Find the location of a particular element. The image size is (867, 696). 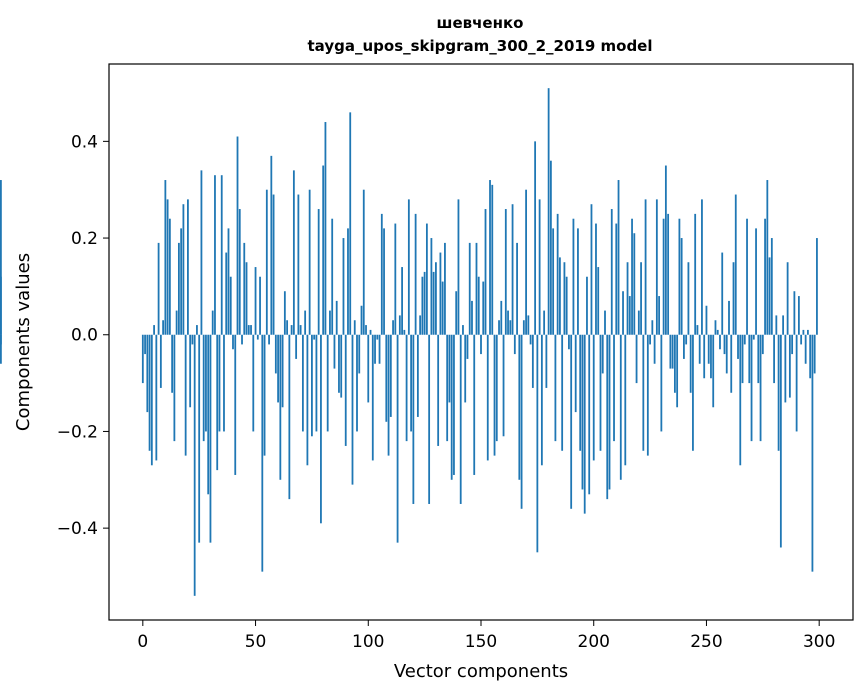

y-tick-label: 0.4 is located at coordinates (84, 142).